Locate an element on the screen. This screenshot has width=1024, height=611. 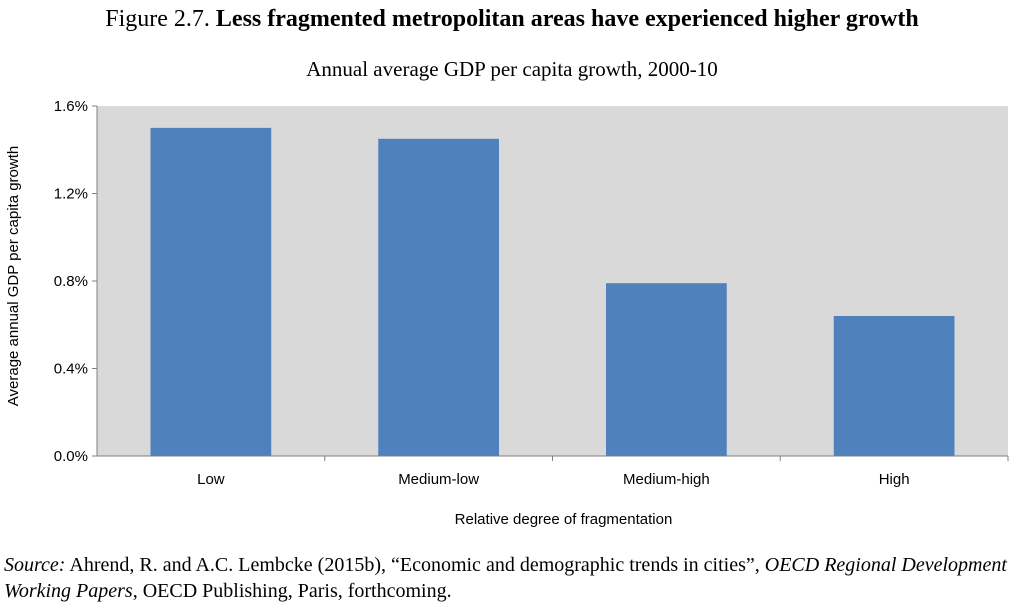
source-label: Source: is located at coordinates (35, 565).